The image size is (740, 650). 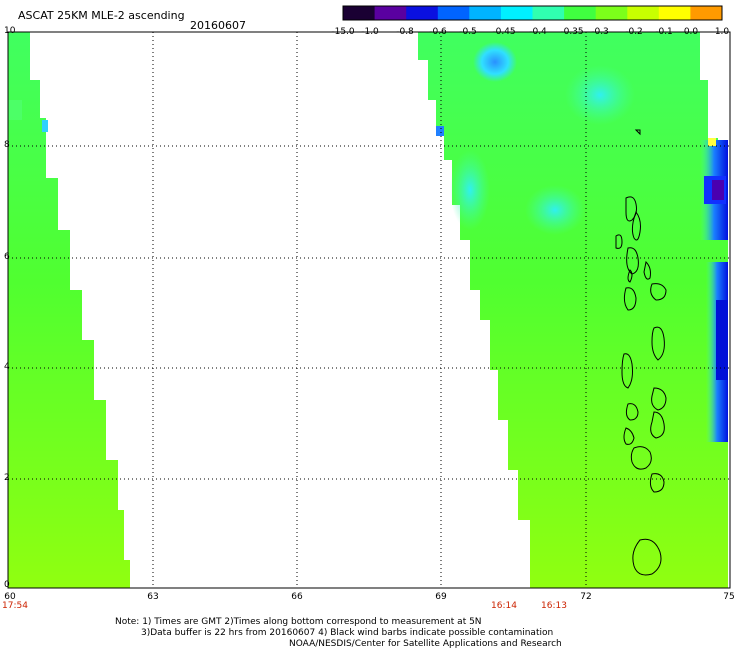 I want to click on x-tick-label: 69, so click(x=441, y=597).